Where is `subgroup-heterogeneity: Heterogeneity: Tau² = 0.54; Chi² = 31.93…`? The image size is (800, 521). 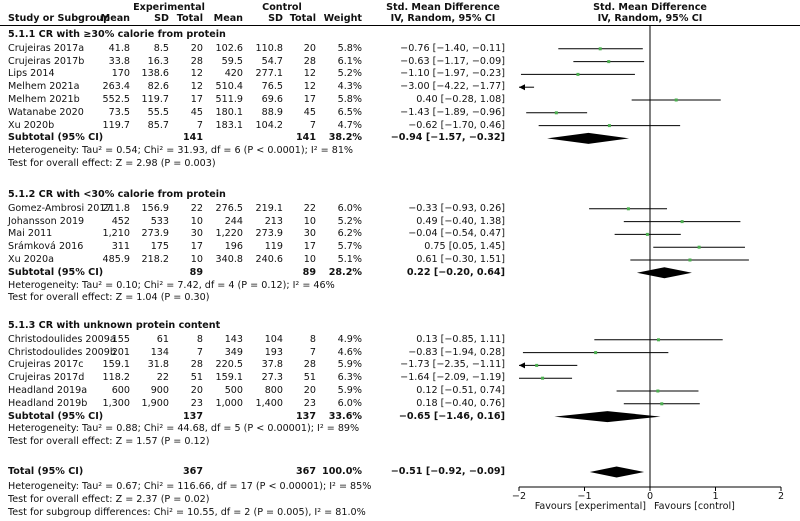 subgroup-heterogeneity: Heterogeneity: Tau² = 0.54; Chi² = 31.93… is located at coordinates (181, 151).